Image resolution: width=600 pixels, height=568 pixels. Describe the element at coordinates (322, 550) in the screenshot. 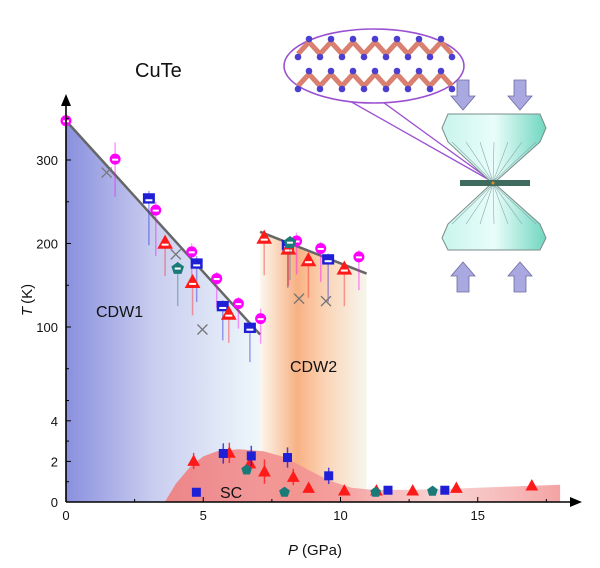

I see `x-axis-unit: (GPa)` at that location.